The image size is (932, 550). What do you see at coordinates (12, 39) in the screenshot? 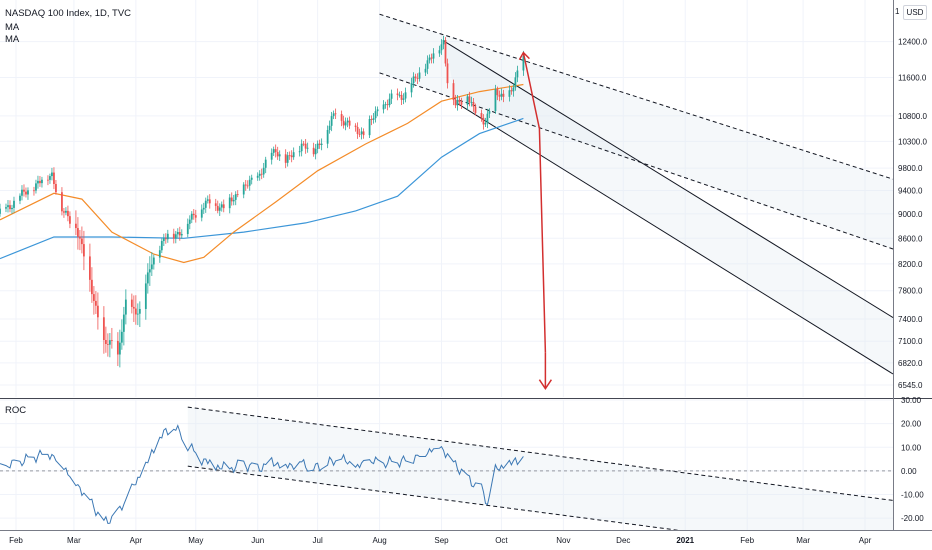
I see `ma-legend-2: MA` at bounding box center [12, 39].